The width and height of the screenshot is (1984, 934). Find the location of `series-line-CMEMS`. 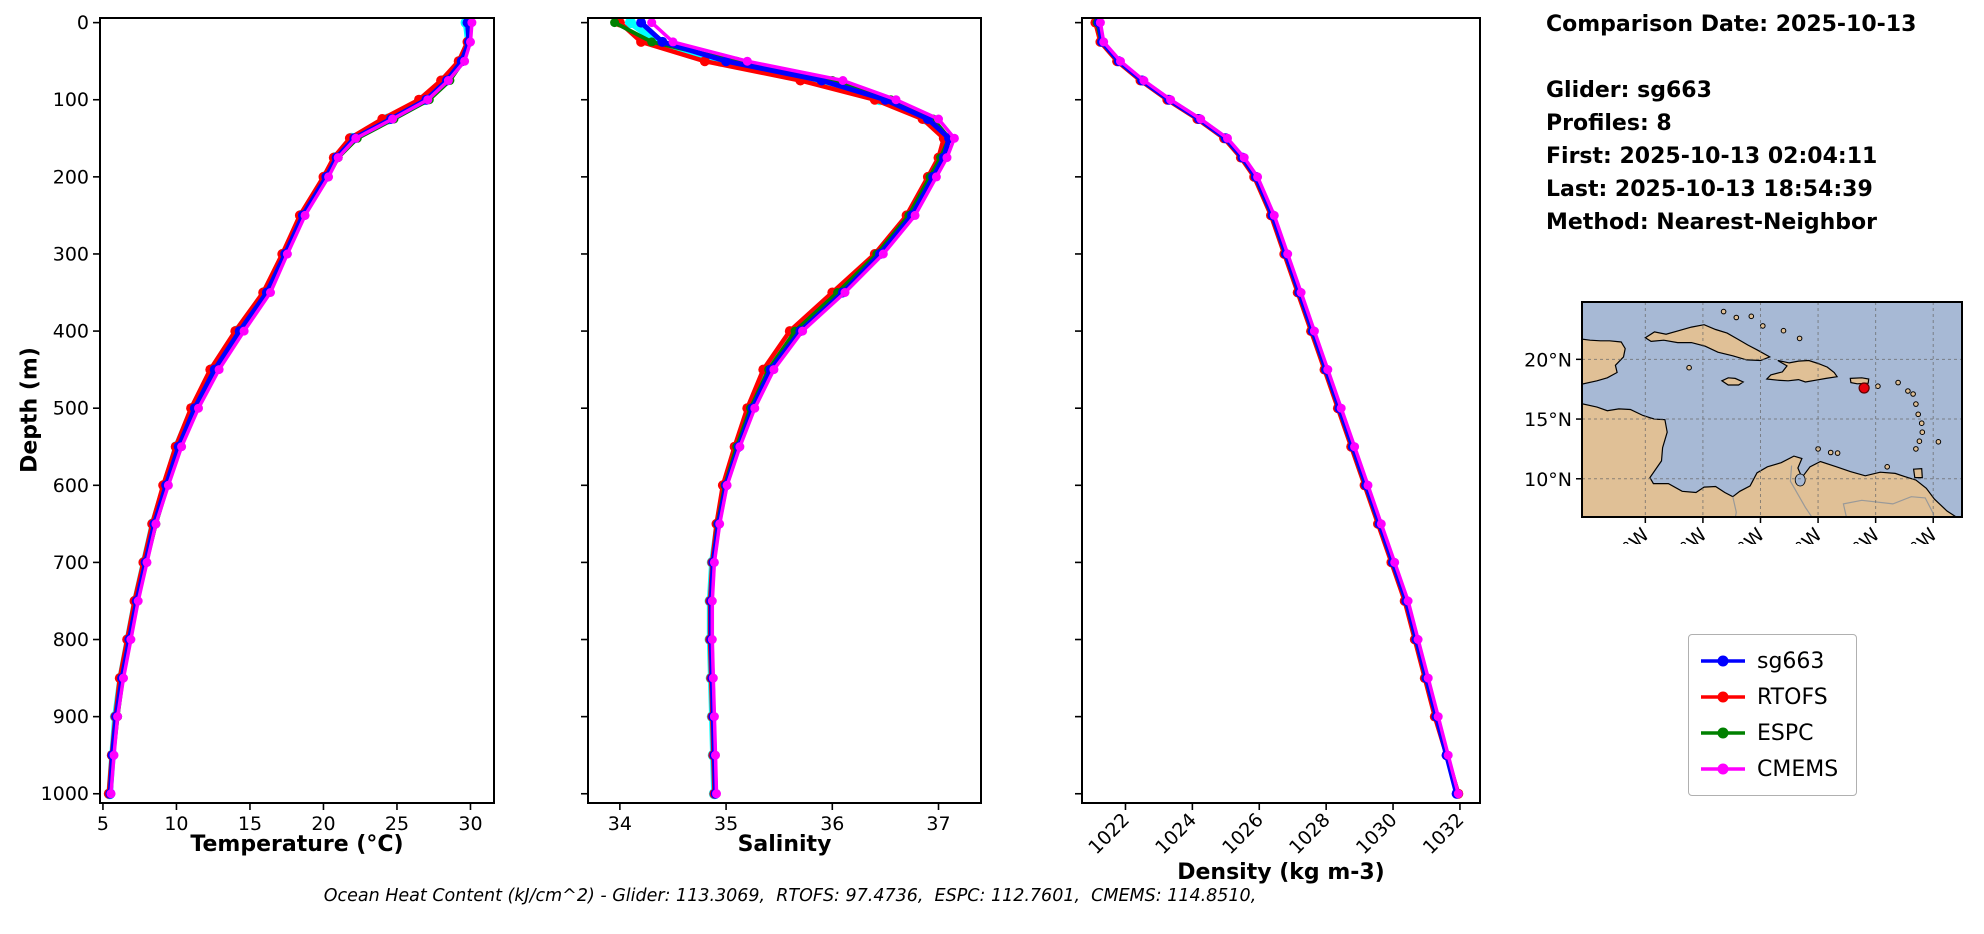

series-line-CMEMS is located at coordinates (803, 408).